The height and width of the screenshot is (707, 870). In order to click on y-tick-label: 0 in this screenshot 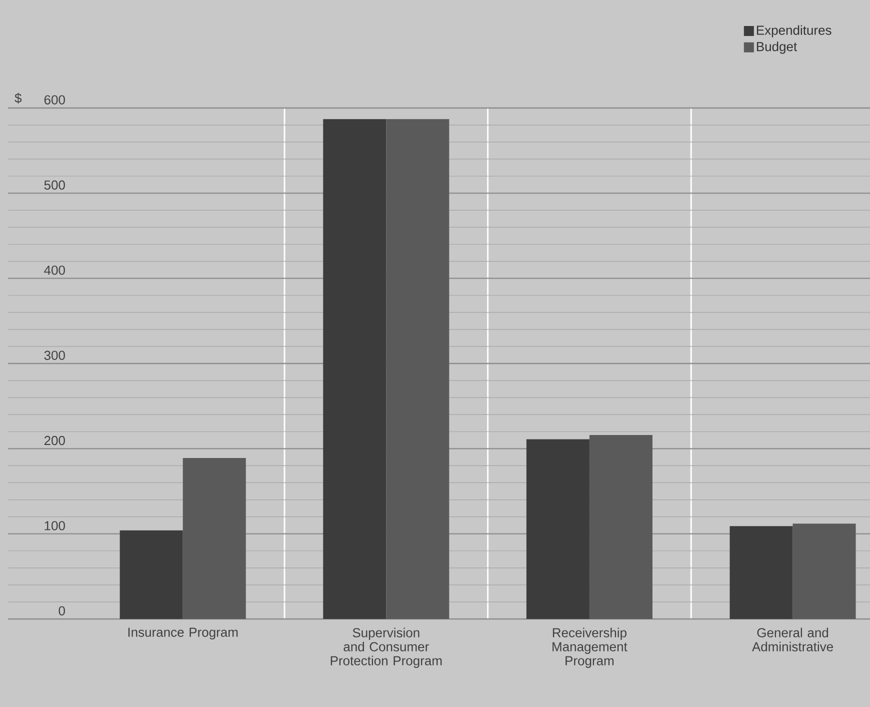, I will do `click(61, 611)`.